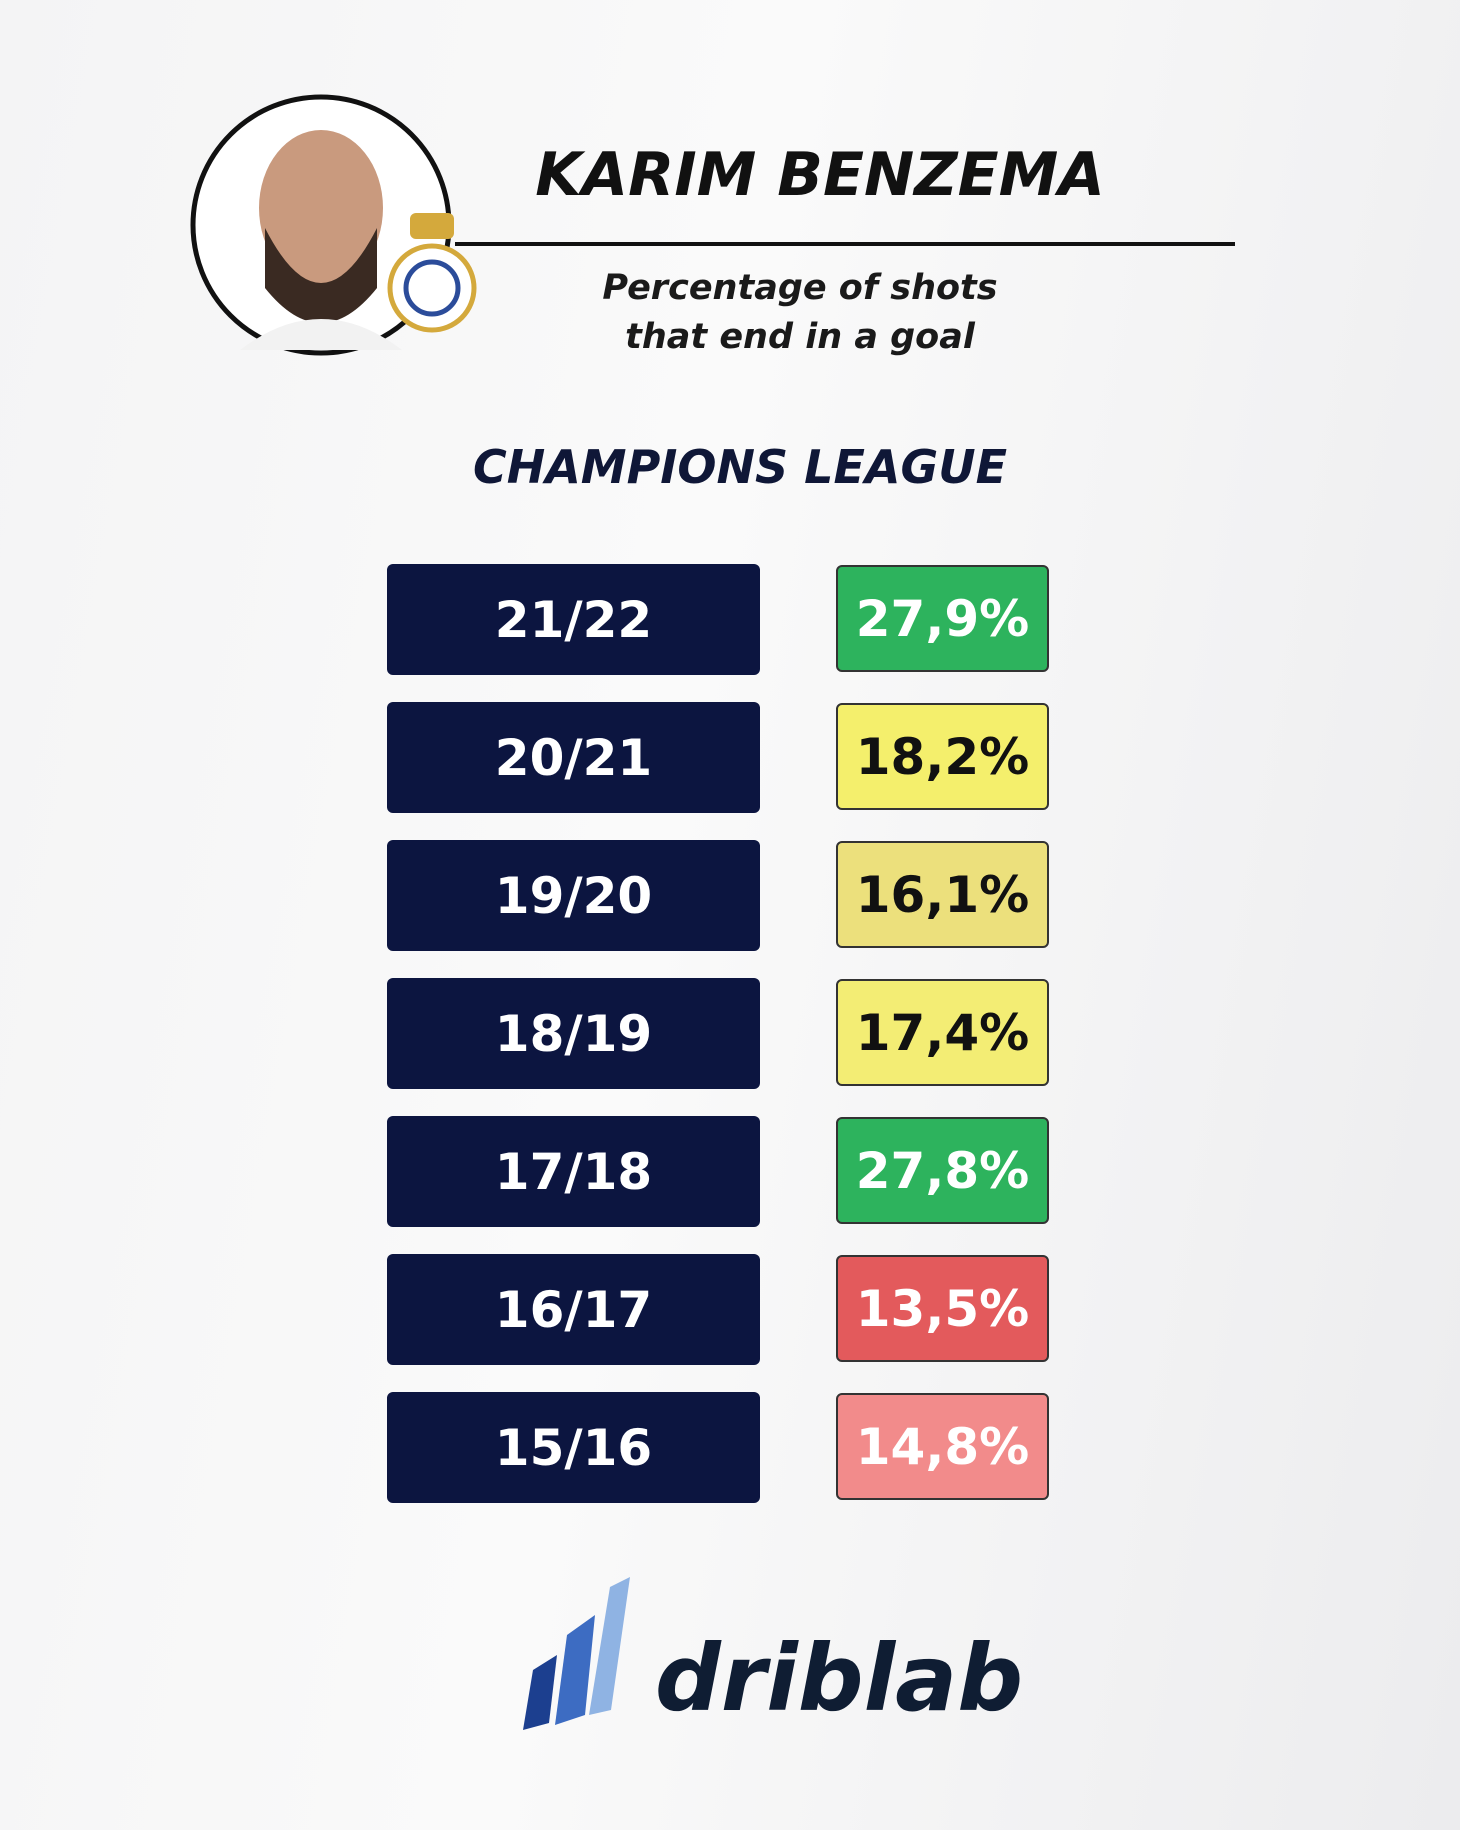  I want to click on value-cell: 18,2%, so click(942, 756).